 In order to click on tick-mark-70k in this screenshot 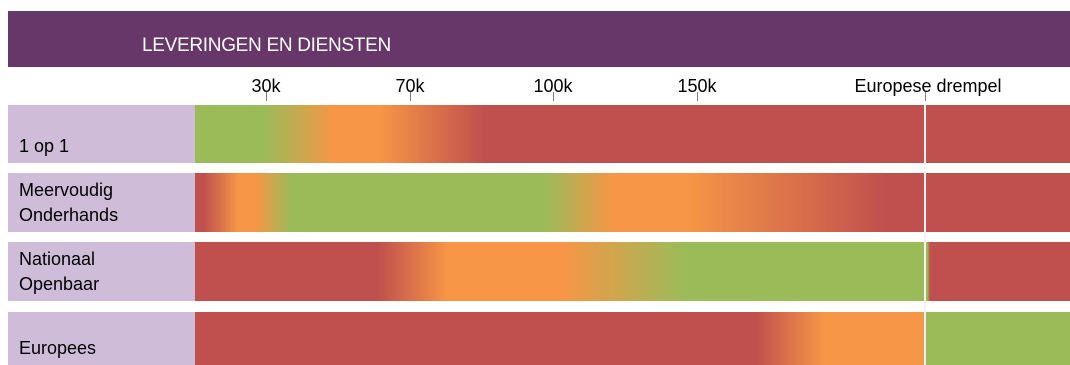, I will do `click(410, 96)`.